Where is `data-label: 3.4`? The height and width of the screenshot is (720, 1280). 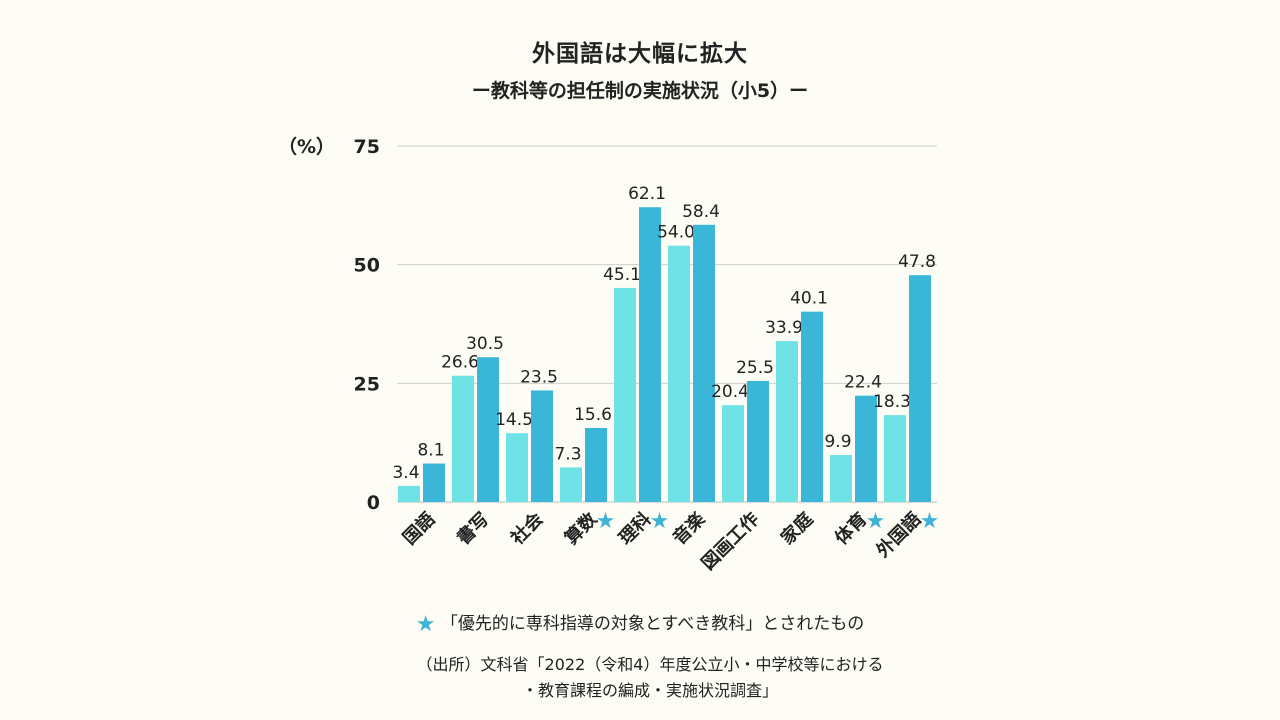 data-label: 3.4 is located at coordinates (405, 473).